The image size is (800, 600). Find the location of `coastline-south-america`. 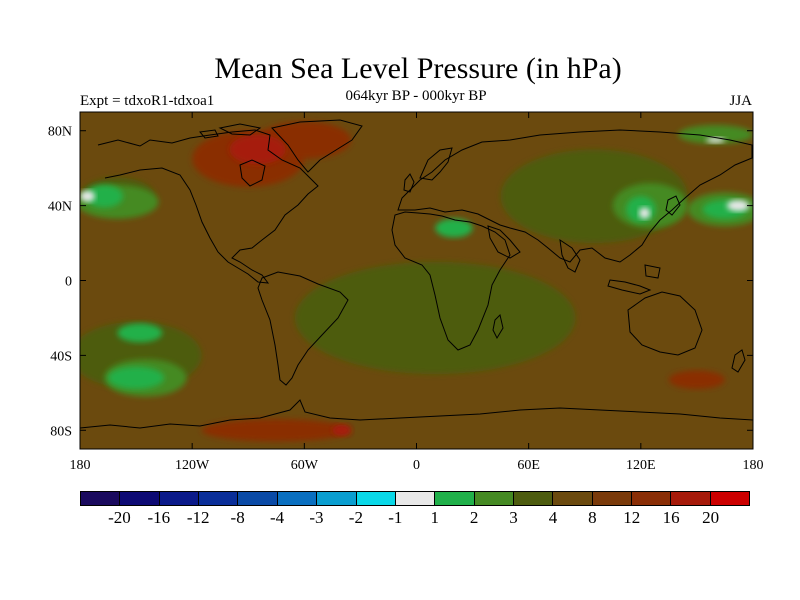

coastline-south-america is located at coordinates (303, 328).